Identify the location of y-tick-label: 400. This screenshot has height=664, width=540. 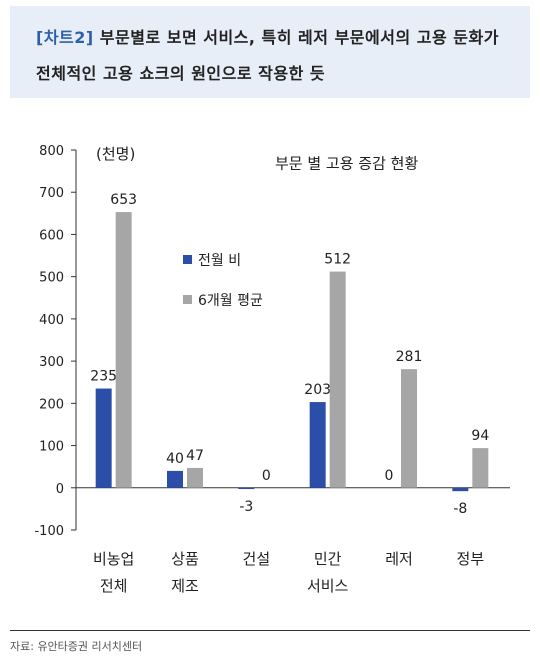
(51, 320).